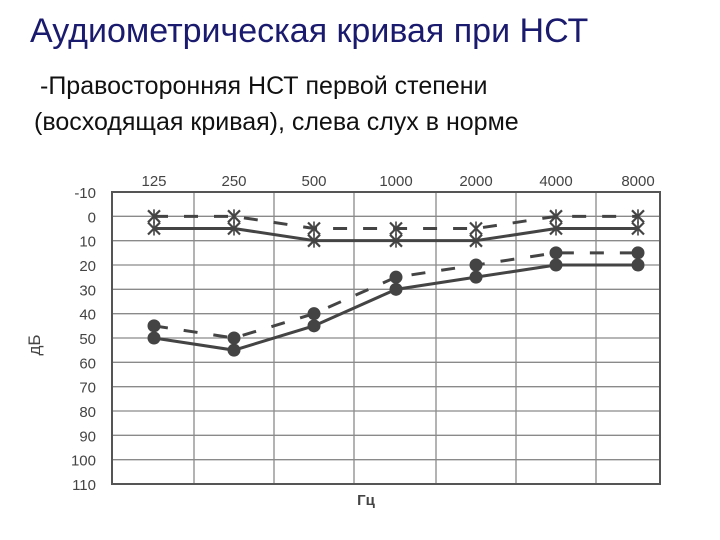 This screenshot has width=720, height=540. What do you see at coordinates (83, 461) in the screenshot?
I see `y-tick-label: 100` at bounding box center [83, 461].